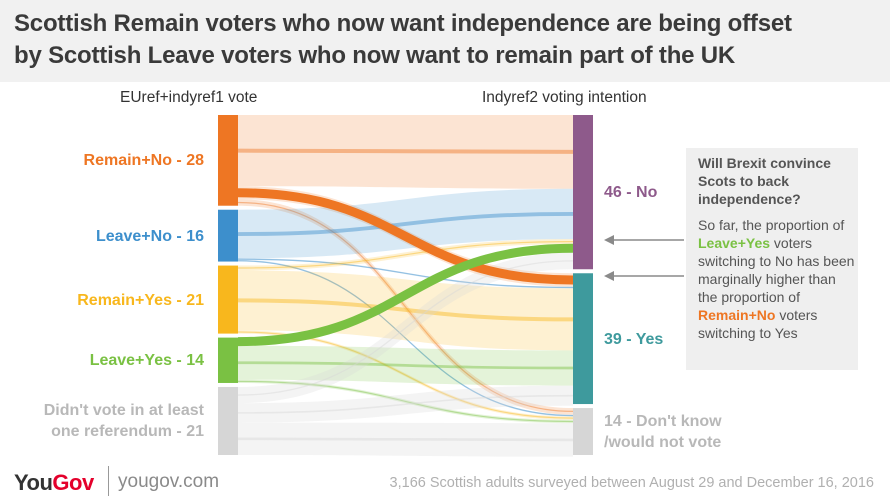 This screenshot has width=890, height=504. I want to click on highlight-flows, so click(405, 267).